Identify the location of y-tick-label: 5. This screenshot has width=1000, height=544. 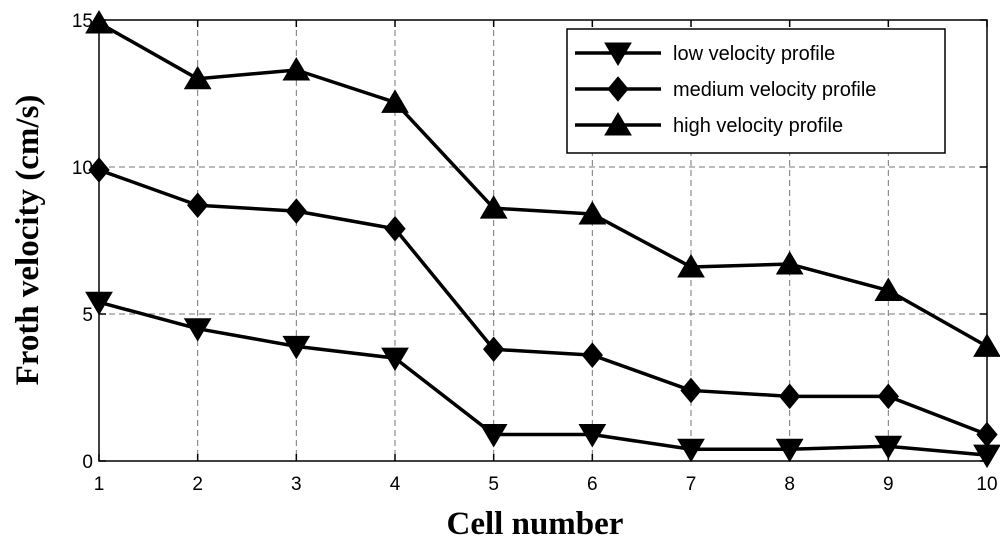
(87, 315).